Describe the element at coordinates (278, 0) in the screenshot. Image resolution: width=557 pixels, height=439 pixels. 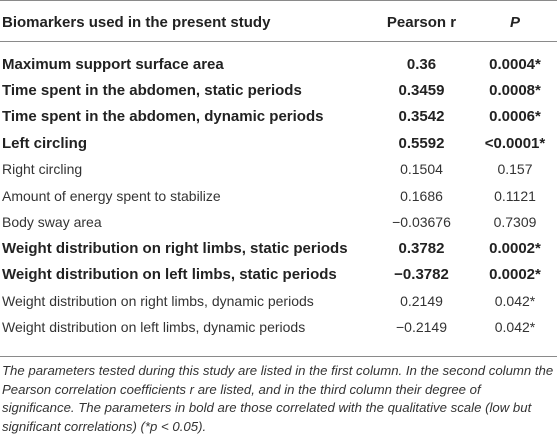
I see `table-top-rule` at that location.